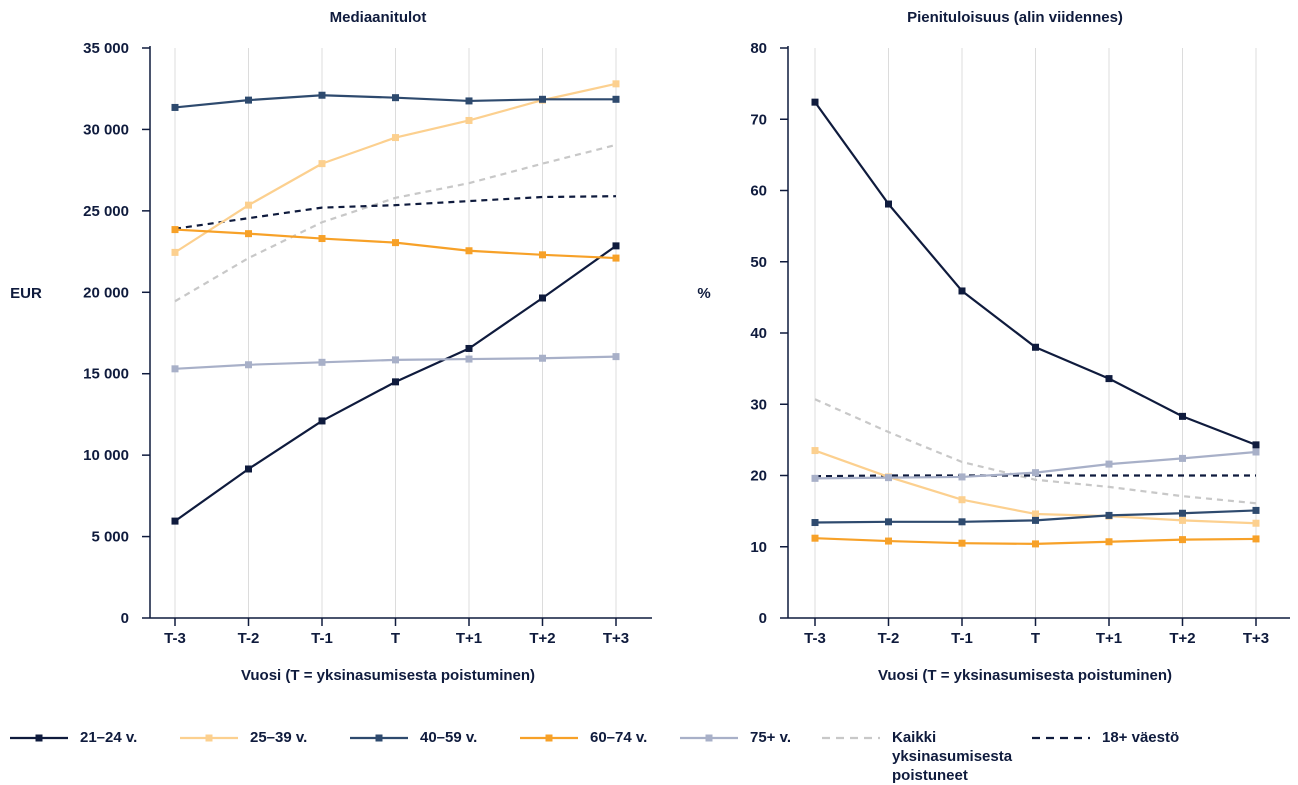  What do you see at coordinates (582, 737) in the screenshot?
I see `legend-item: 60–74 v.` at bounding box center [582, 737].